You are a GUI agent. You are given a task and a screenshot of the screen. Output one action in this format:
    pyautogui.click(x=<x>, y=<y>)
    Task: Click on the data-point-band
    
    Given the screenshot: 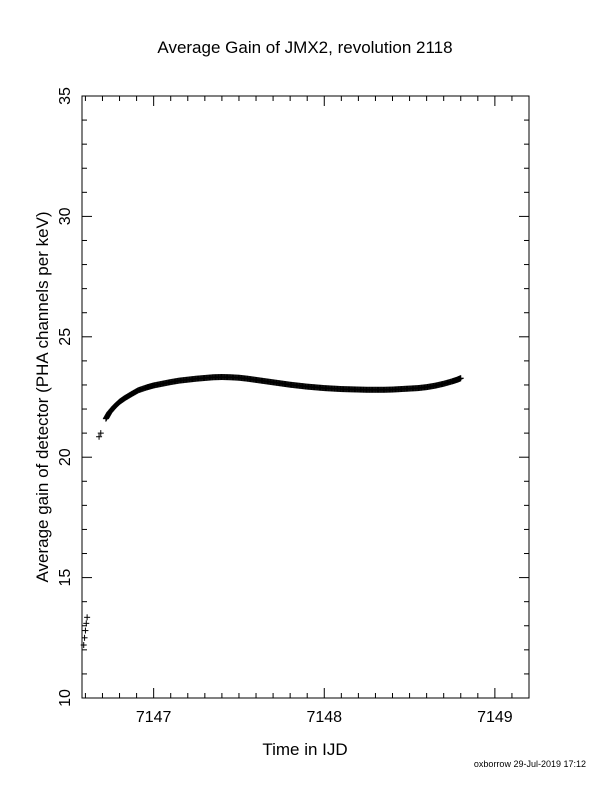 What is the action you would take?
    pyautogui.click(x=283, y=398)
    